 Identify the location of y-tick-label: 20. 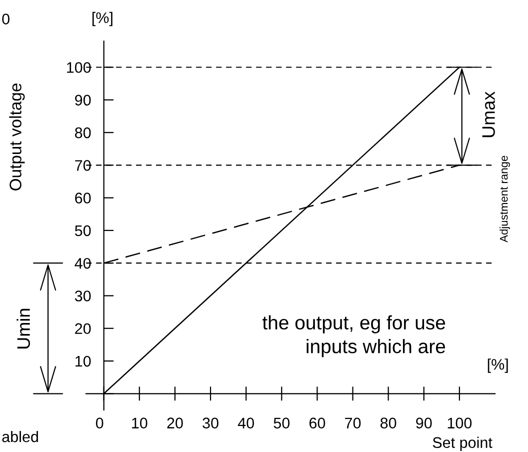
(83, 328).